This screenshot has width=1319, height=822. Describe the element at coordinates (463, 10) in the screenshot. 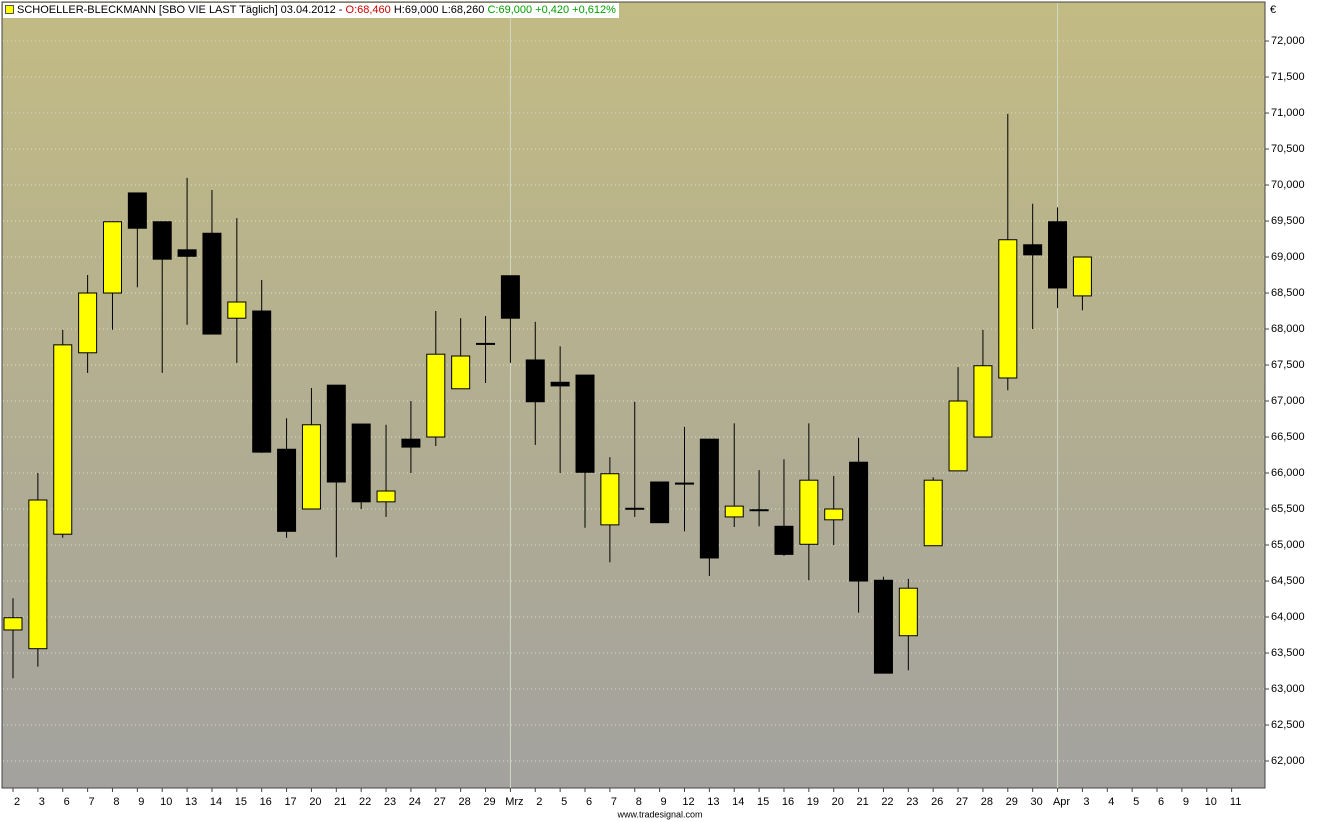

I see `quote-low: L:68,260` at that location.